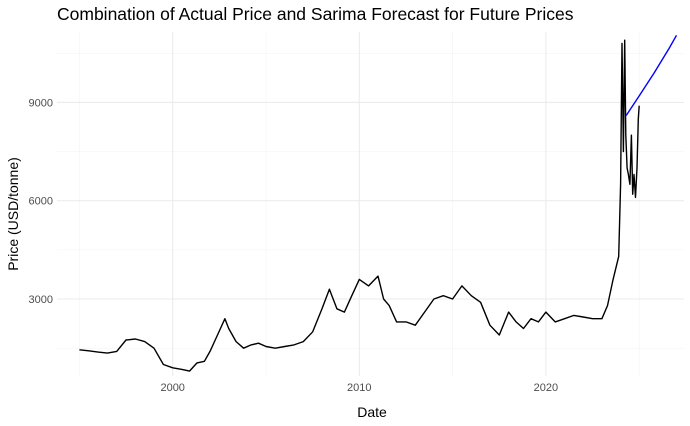 The height and width of the screenshot is (426, 690). I want to click on x-tick-label: 2000, so click(172, 388).